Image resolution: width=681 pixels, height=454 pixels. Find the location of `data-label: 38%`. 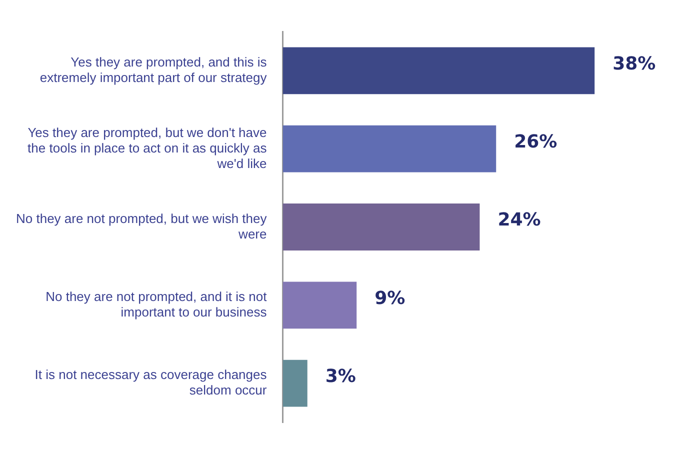

data-label: 38% is located at coordinates (634, 63).